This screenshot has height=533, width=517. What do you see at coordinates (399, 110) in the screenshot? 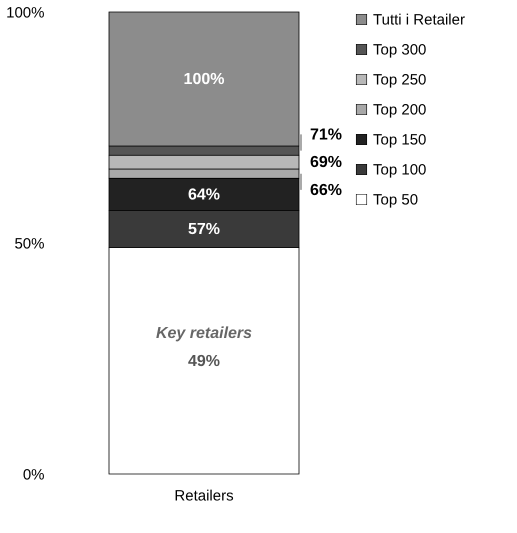
I see `legend-label: Top 200` at bounding box center [399, 110].